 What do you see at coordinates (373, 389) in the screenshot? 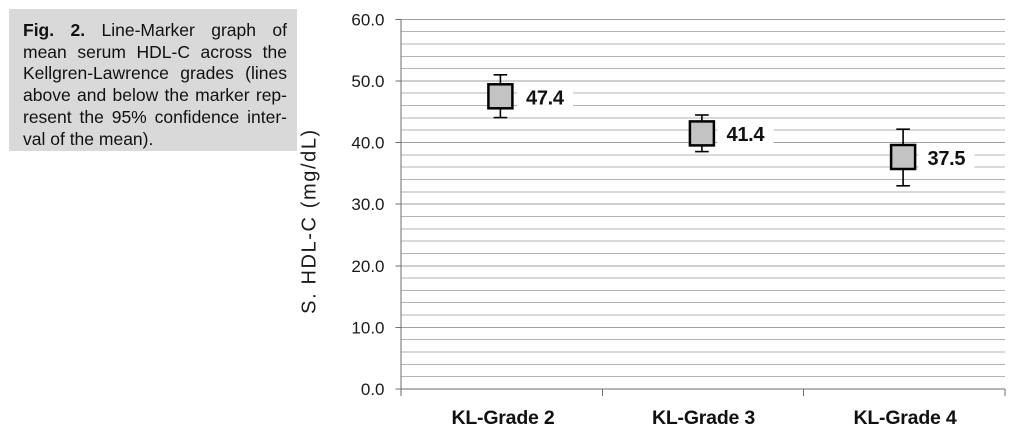
I see `svg-text: 0.0` at bounding box center [373, 389].